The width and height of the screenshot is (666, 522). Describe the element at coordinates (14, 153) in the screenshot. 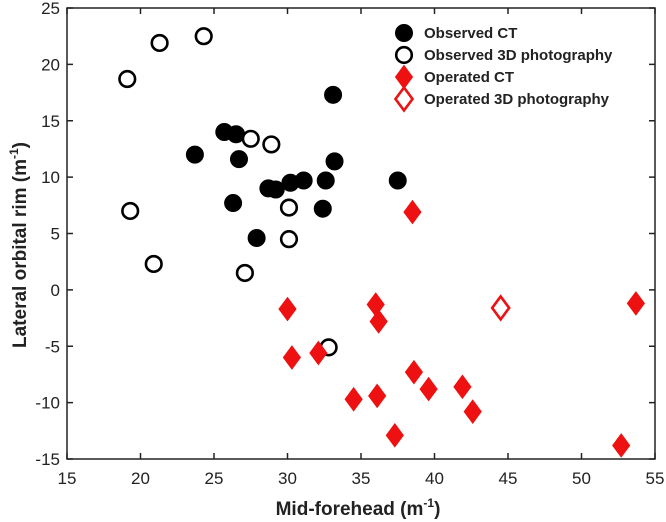

I see `y-axis-title-superscript: -1` at that location.